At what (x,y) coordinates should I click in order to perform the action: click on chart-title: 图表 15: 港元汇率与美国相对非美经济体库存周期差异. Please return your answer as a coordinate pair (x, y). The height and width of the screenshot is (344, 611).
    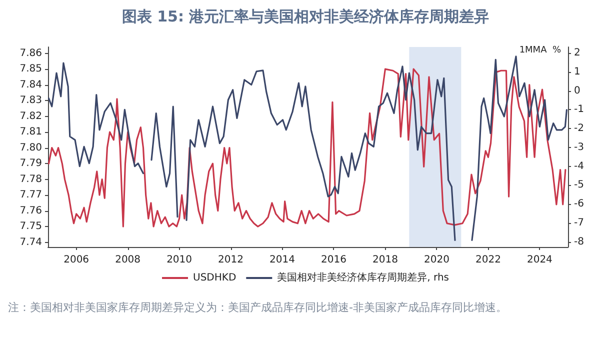
    Looking at the image, I should click on (306, 17).